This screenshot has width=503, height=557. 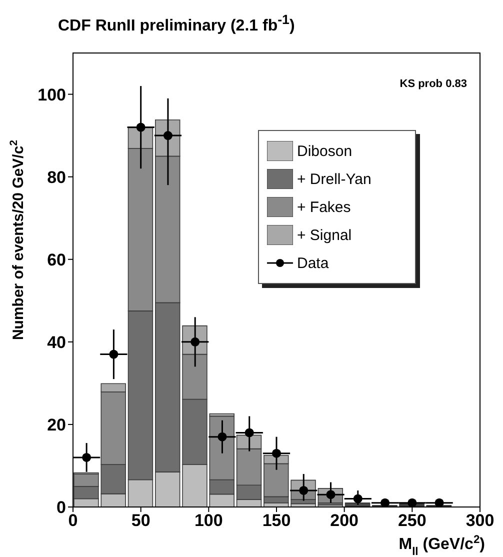 What do you see at coordinates (480, 520) in the screenshot?
I see `x-tick-label: 300` at bounding box center [480, 520].